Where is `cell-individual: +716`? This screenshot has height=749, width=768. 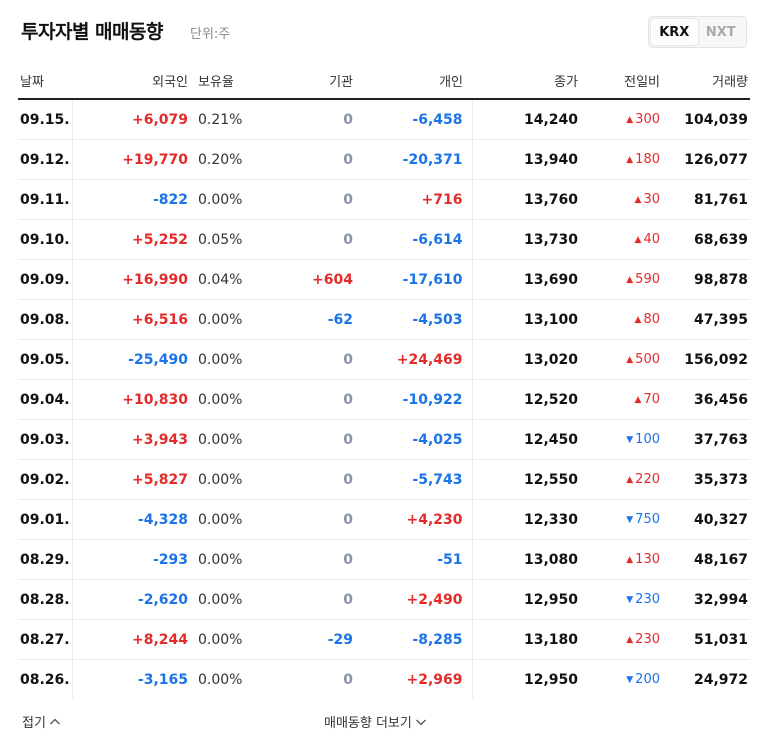 cell-individual: +716 is located at coordinates (417, 199).